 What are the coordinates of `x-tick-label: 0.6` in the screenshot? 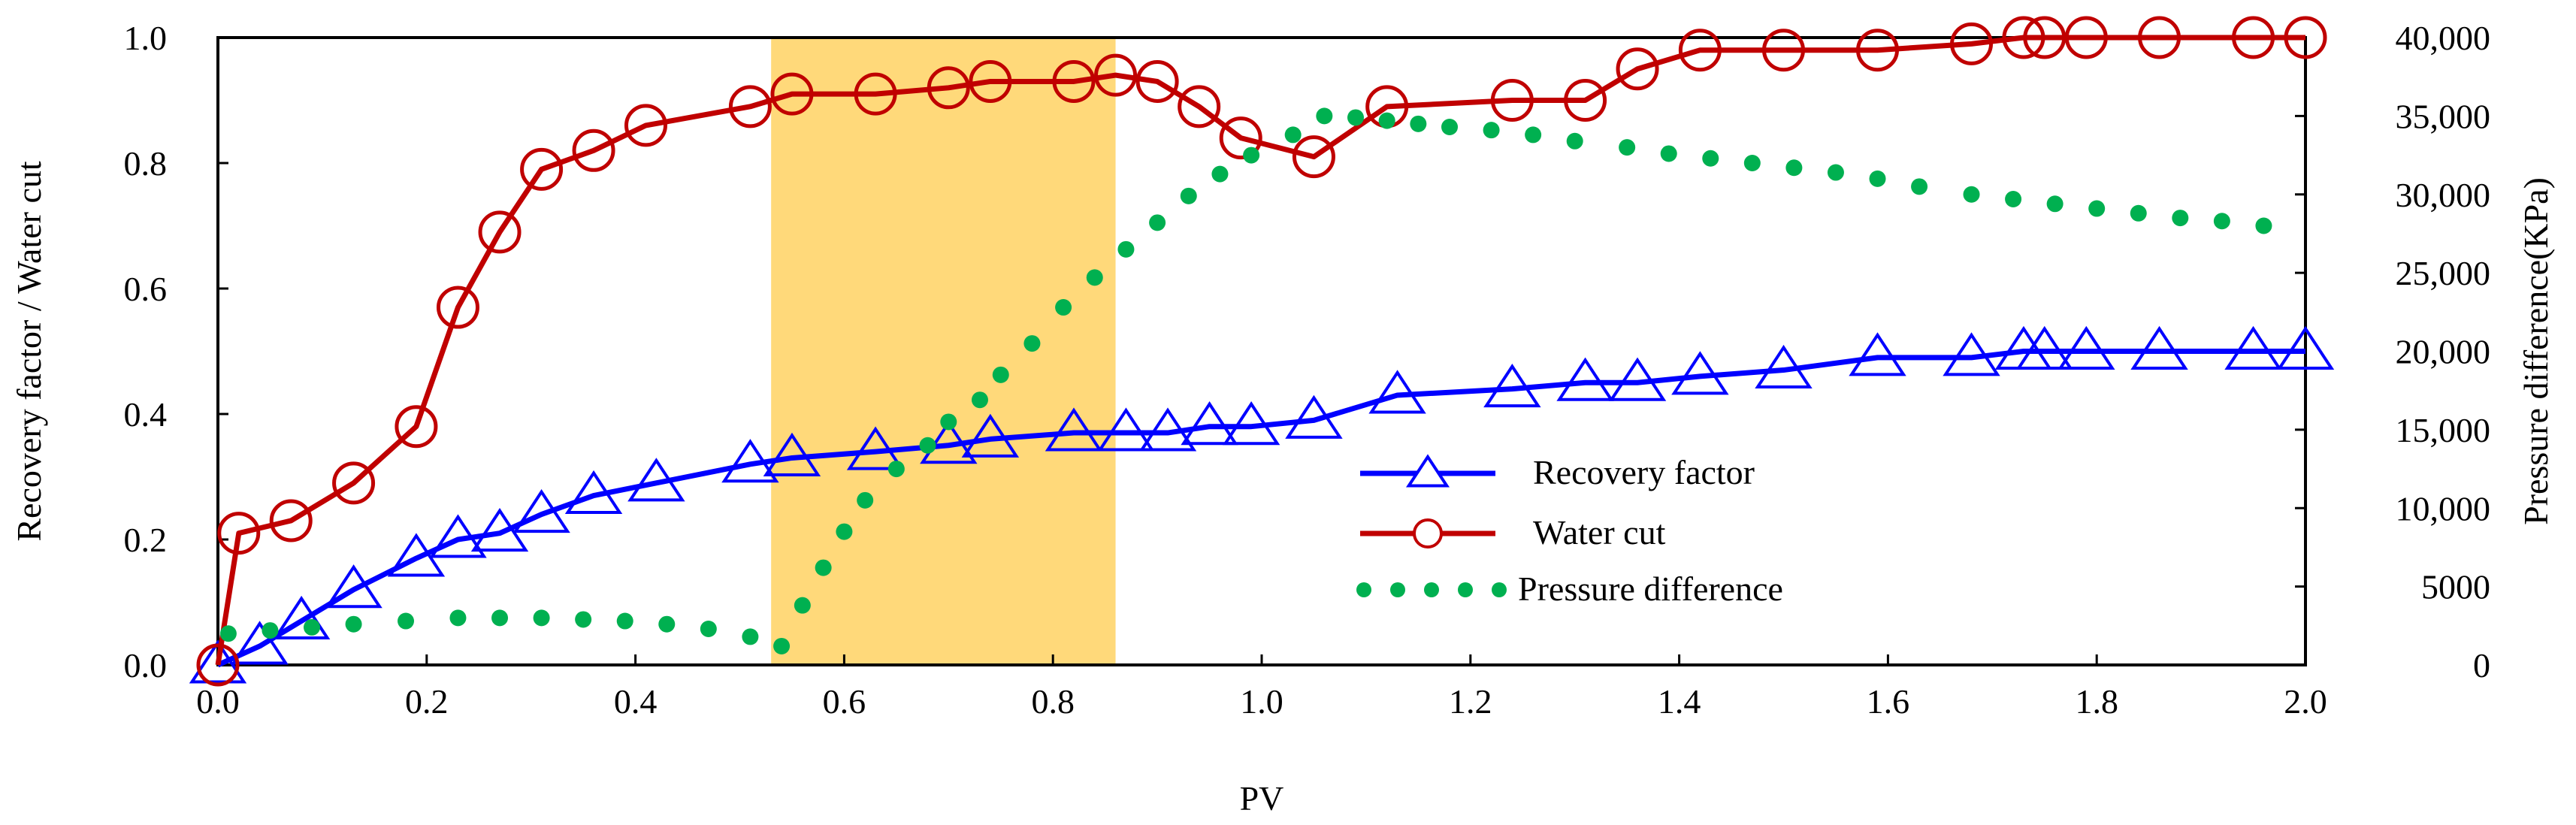 It's located at (844, 701).